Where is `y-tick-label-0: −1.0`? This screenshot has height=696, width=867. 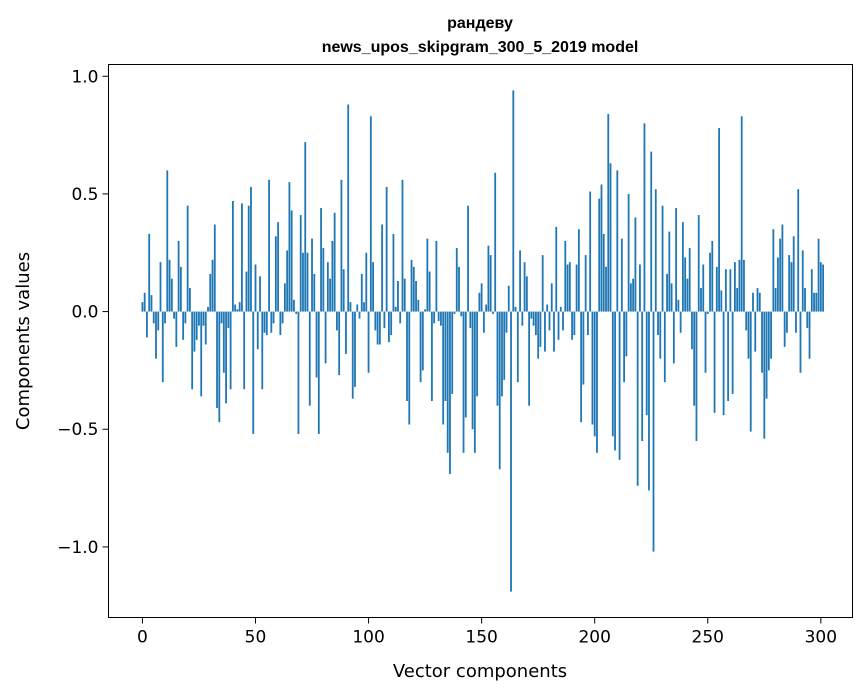 y-tick-label-0: −1.0 is located at coordinates (77, 548).